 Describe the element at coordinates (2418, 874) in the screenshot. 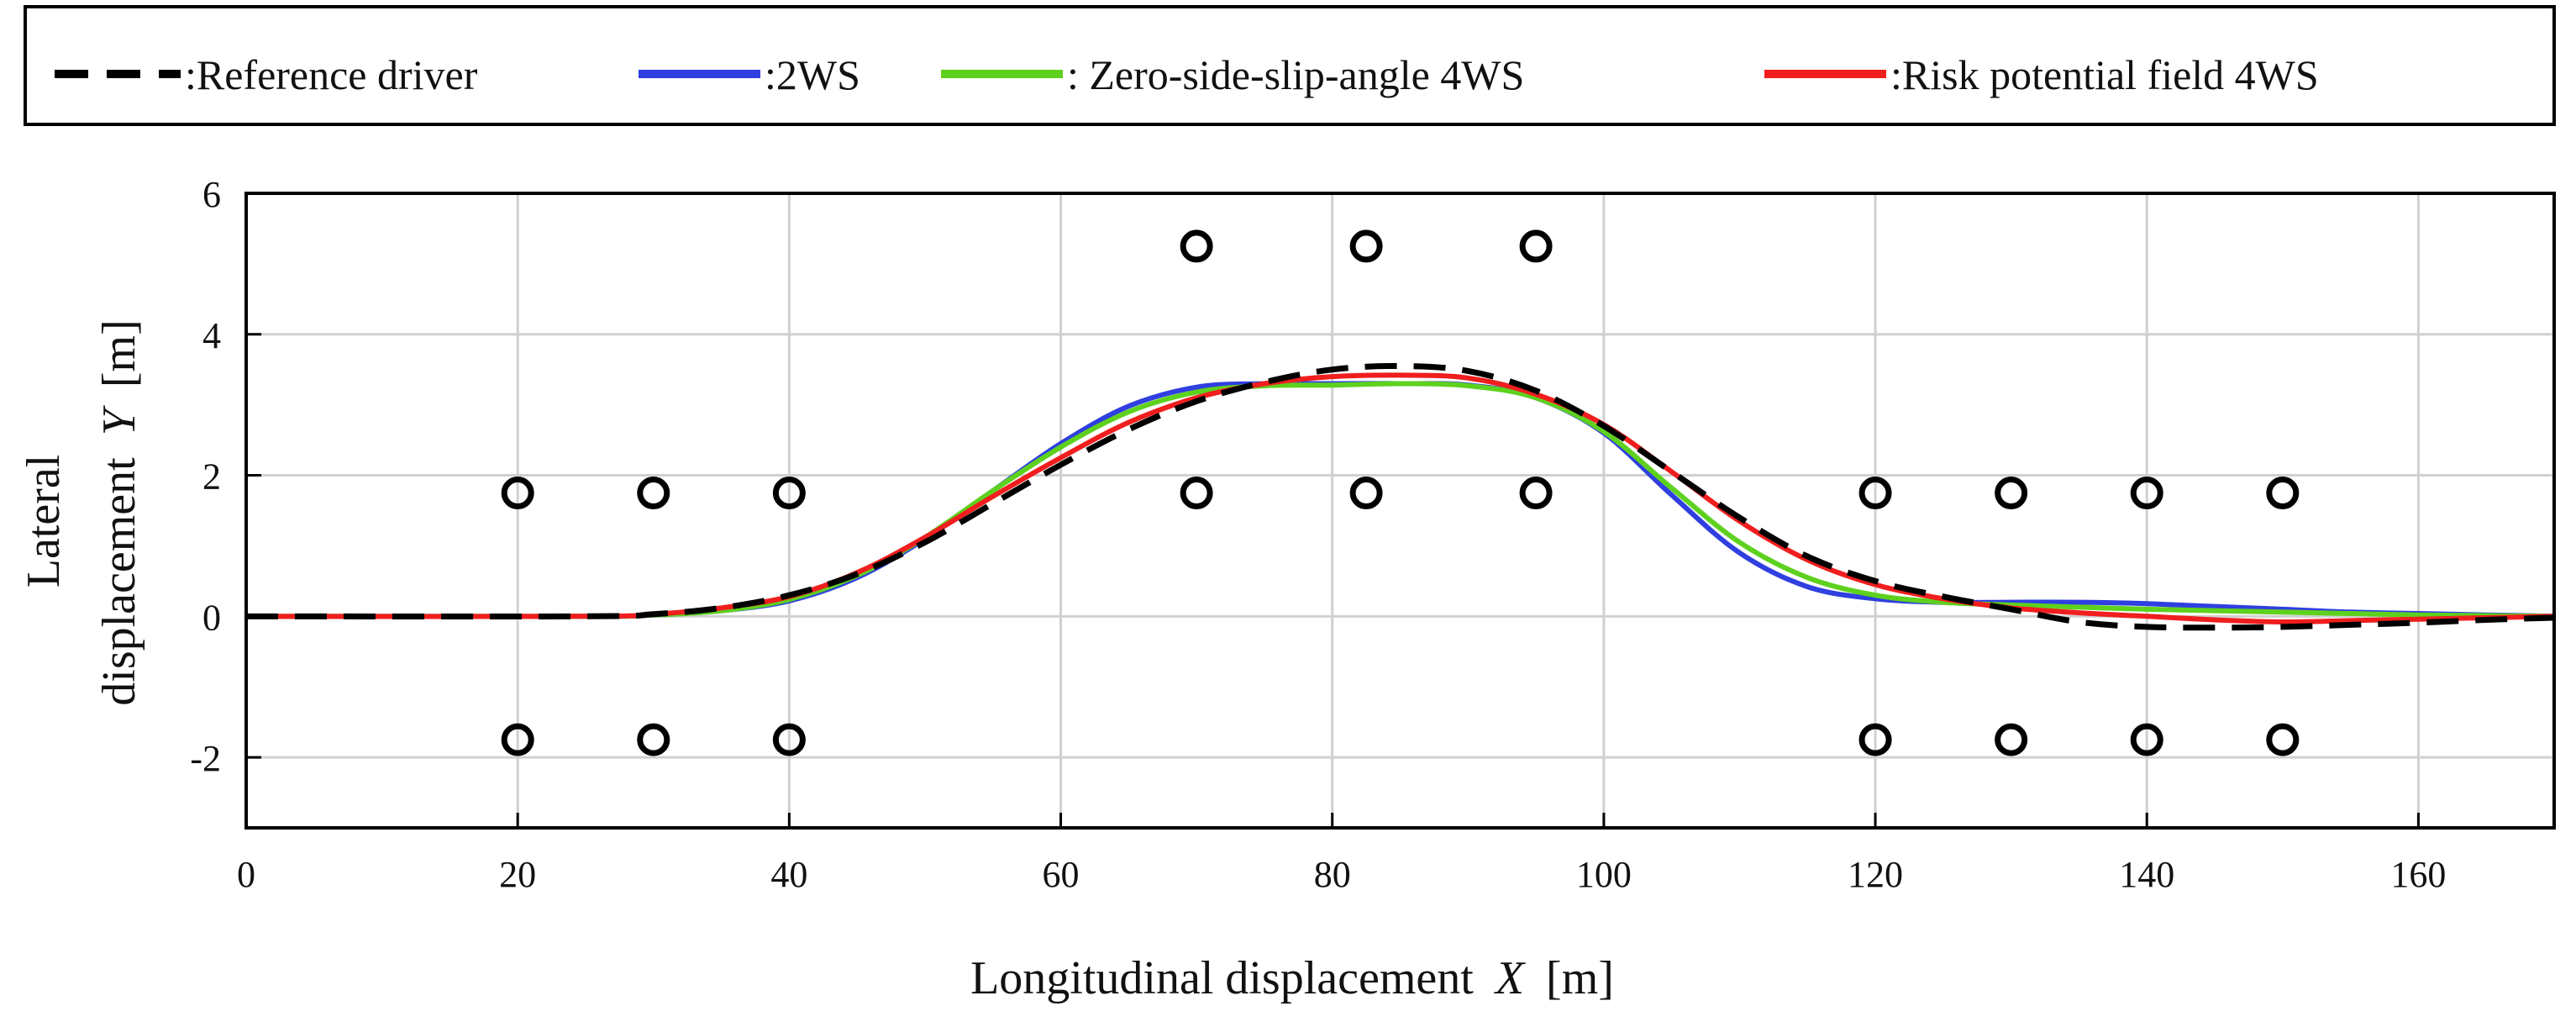

I see `x-tick-label: 160` at that location.